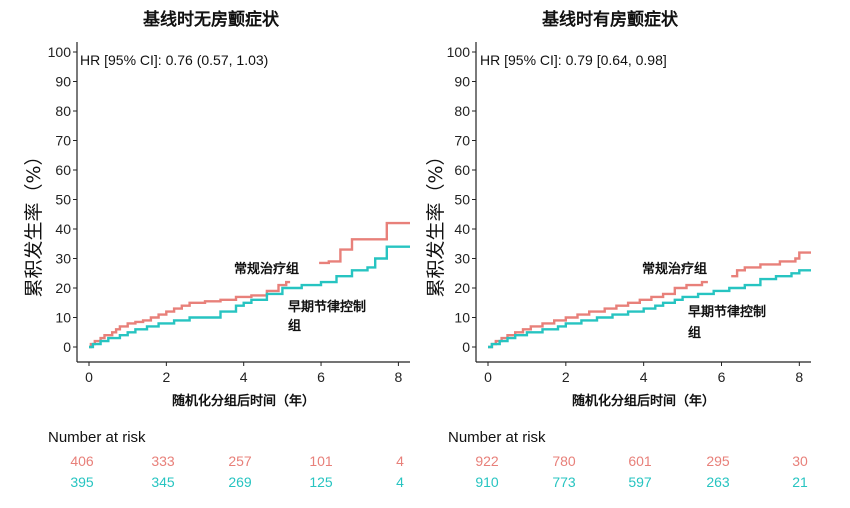 The image size is (850, 508). What do you see at coordinates (610, 19) in the screenshot?
I see `chart-title: 基线时有房颤症状` at bounding box center [610, 19].